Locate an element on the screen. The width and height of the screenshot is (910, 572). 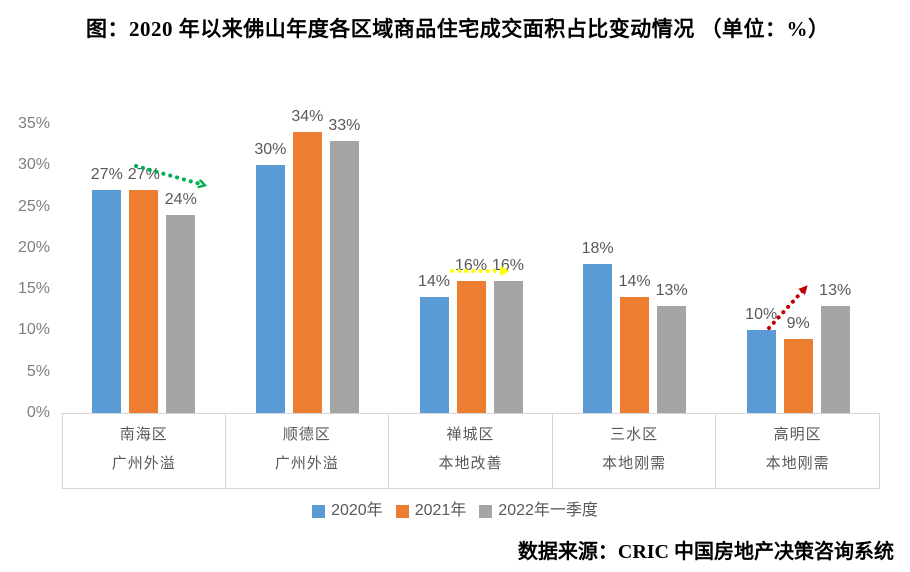
category-region-label: 三水区 is located at coordinates (634, 434).